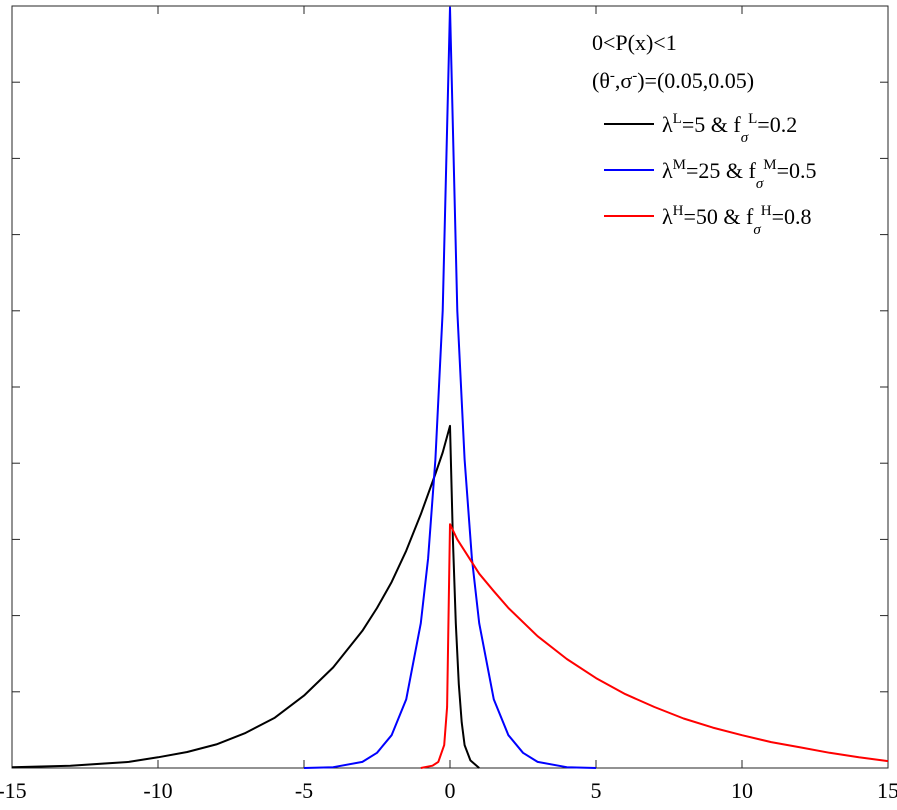 The height and width of the screenshot is (810, 897). I want to click on annotation-theta-sup: -, so click(612, 76).